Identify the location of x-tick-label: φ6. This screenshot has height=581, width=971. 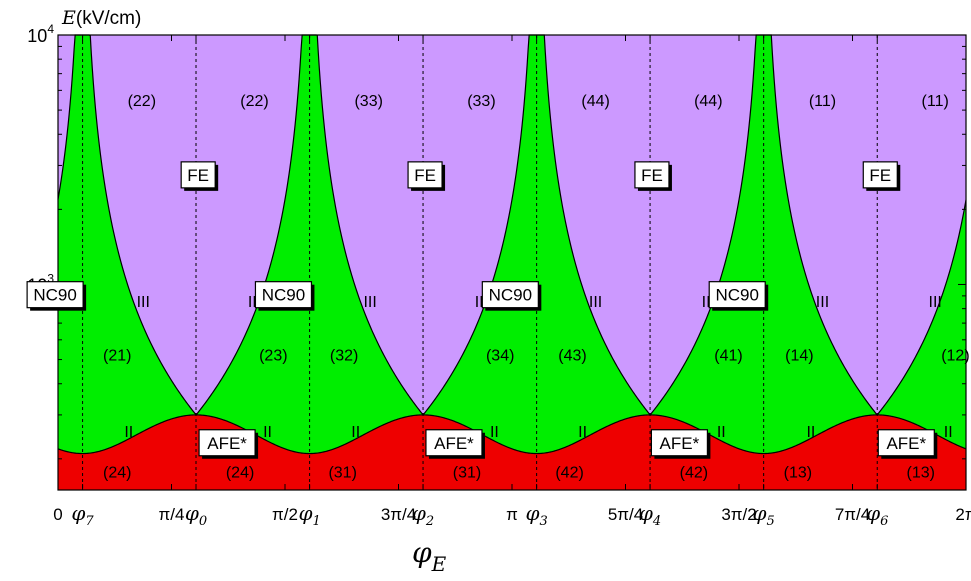
(877, 515).